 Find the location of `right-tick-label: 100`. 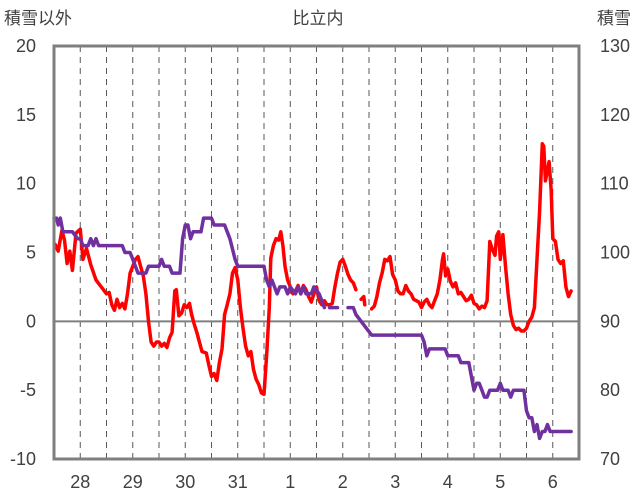

right-tick-label: 100 is located at coordinates (615, 253).